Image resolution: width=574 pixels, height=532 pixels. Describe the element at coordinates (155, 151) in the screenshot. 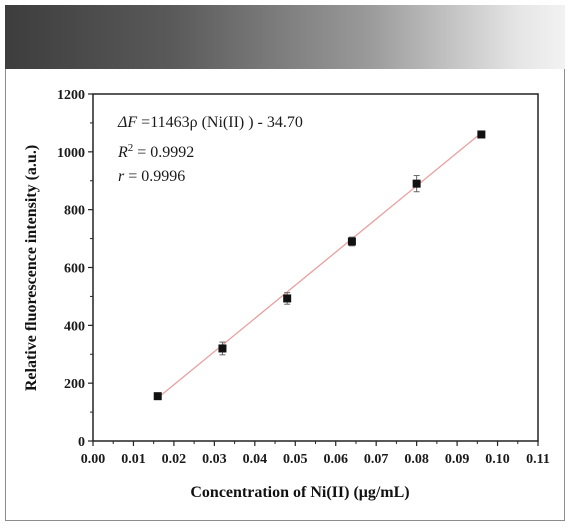

I see `annotation-r-squared: R2 = 0.9992` at that location.